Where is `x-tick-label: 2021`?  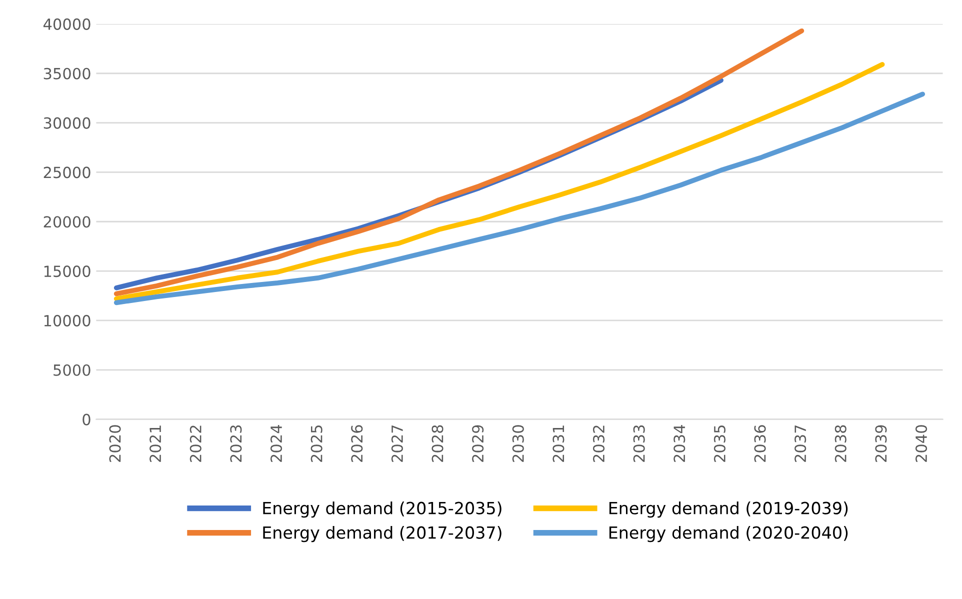
x-tick-label: 2021 is located at coordinates (156, 444).